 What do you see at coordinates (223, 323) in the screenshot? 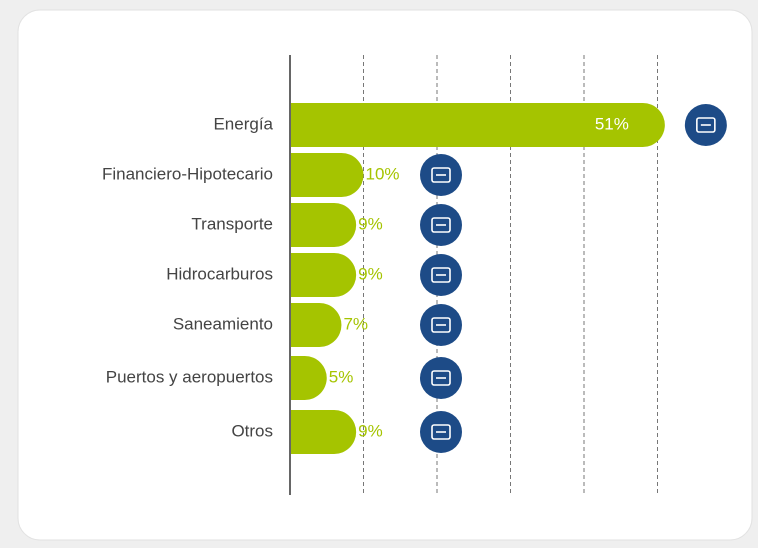
I see `category-label: Saneamiento` at bounding box center [223, 323].